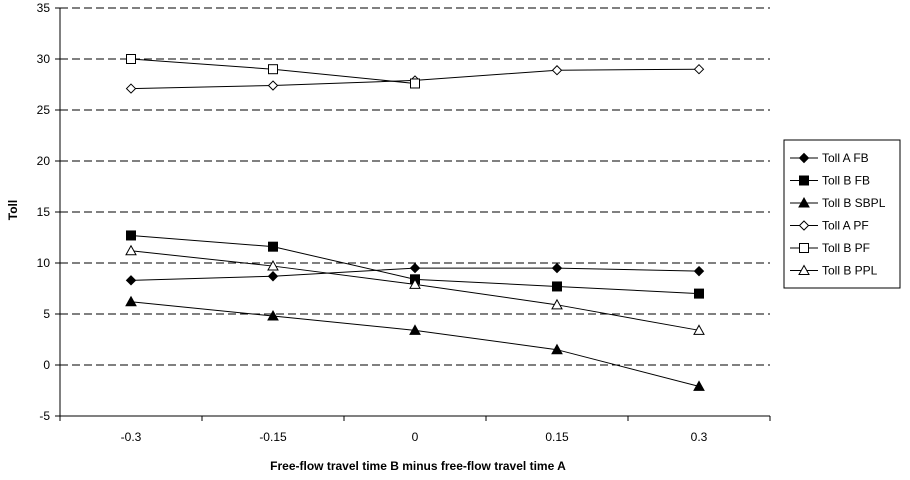  What do you see at coordinates (415, 289) in the screenshot?
I see `series-toll-b-ppl` at bounding box center [415, 289].